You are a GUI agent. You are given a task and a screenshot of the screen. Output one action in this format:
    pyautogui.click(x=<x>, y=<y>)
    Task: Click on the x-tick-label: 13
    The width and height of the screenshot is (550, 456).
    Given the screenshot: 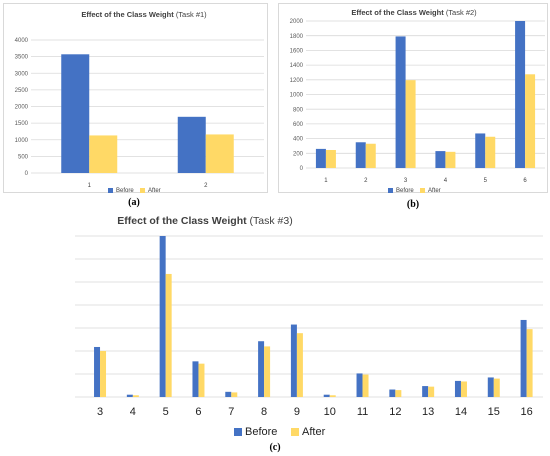 What is the action you would take?
    pyautogui.click(x=428, y=412)
    